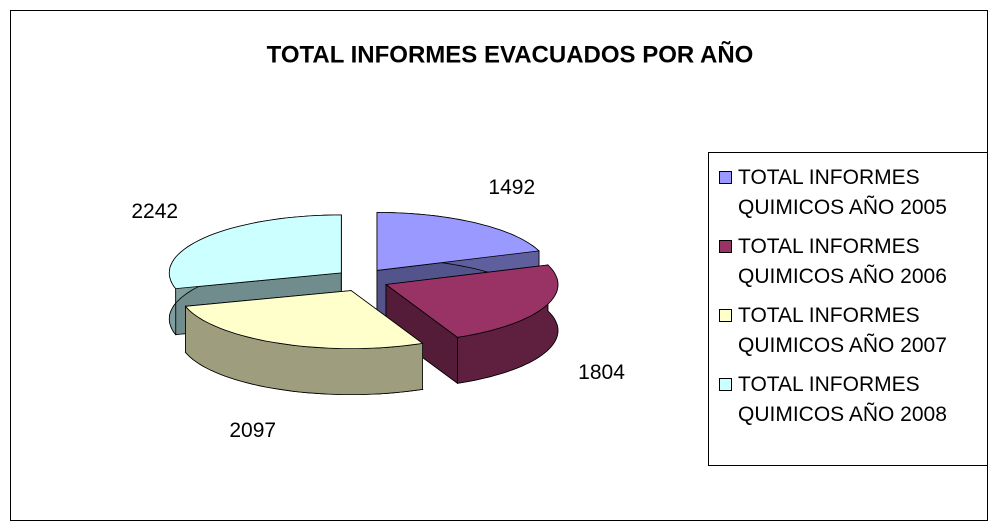  Describe the element at coordinates (252, 430) in the screenshot. I see `data-label: 2097` at that location.